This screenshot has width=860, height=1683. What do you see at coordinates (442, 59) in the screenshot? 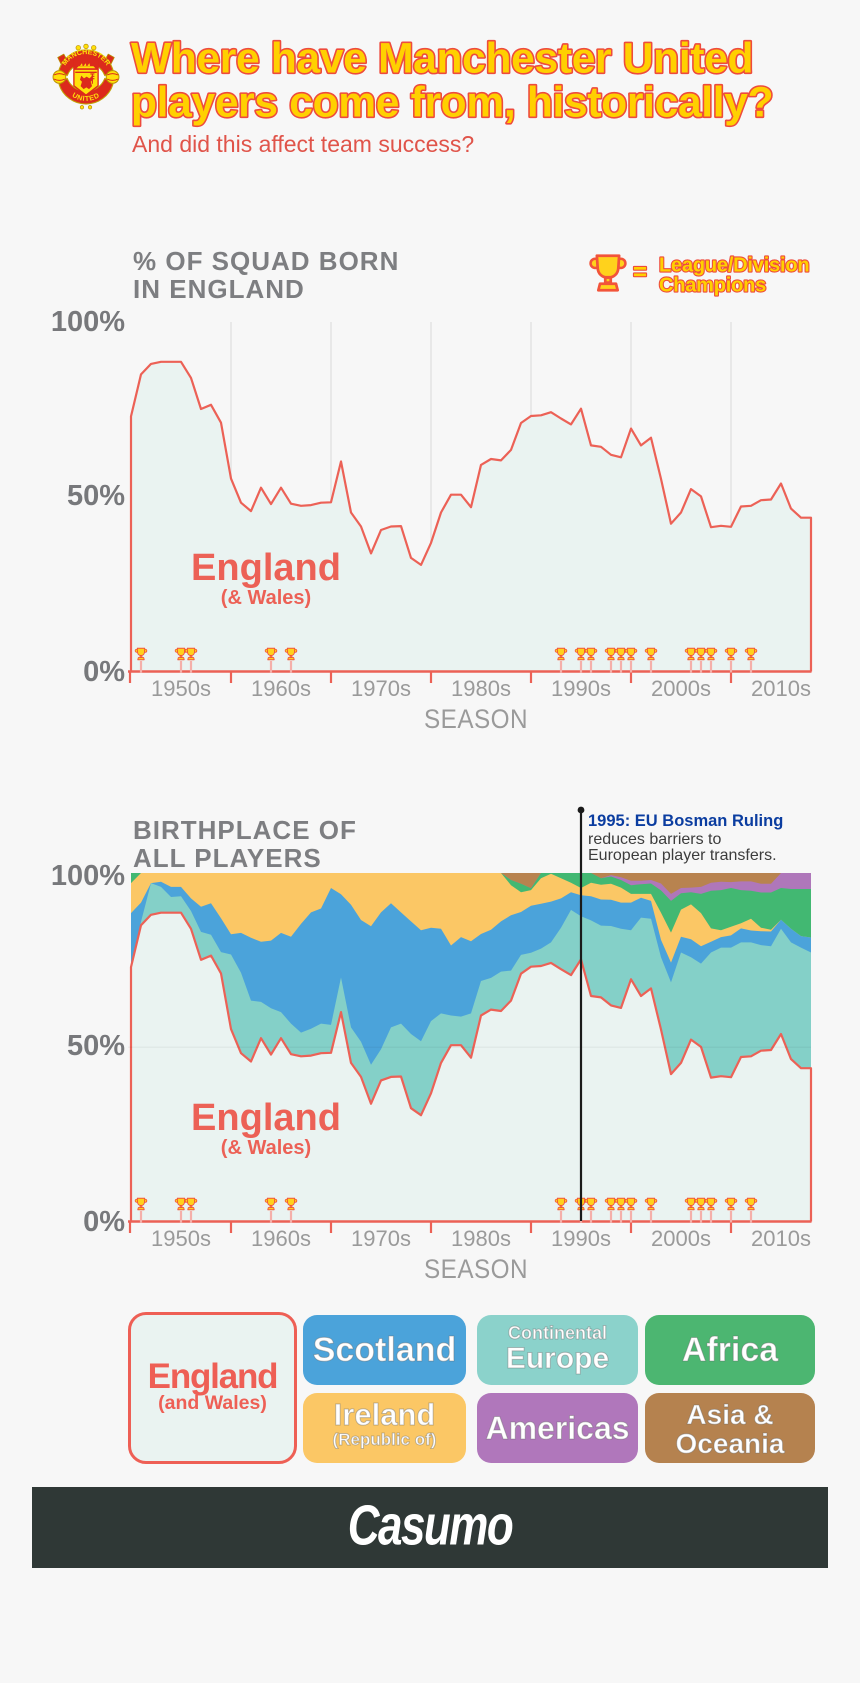
I see `svg-text: Where have Manchester United` at bounding box center [442, 59].